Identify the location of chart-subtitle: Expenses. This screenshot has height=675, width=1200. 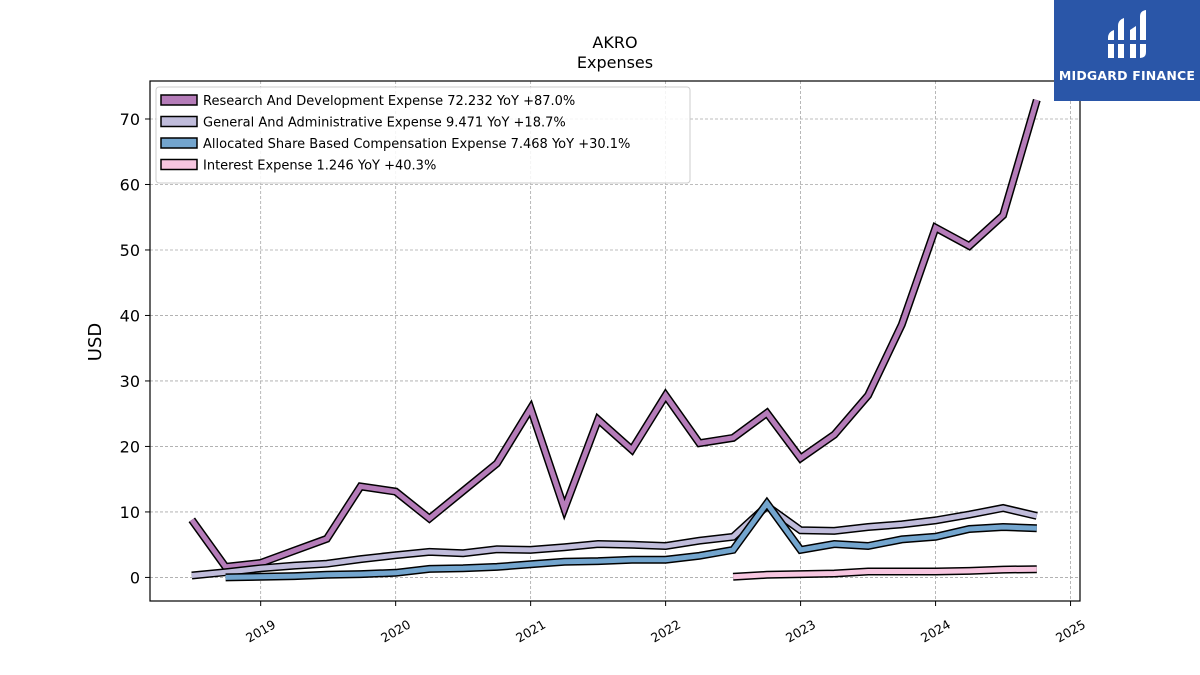
(615, 62).